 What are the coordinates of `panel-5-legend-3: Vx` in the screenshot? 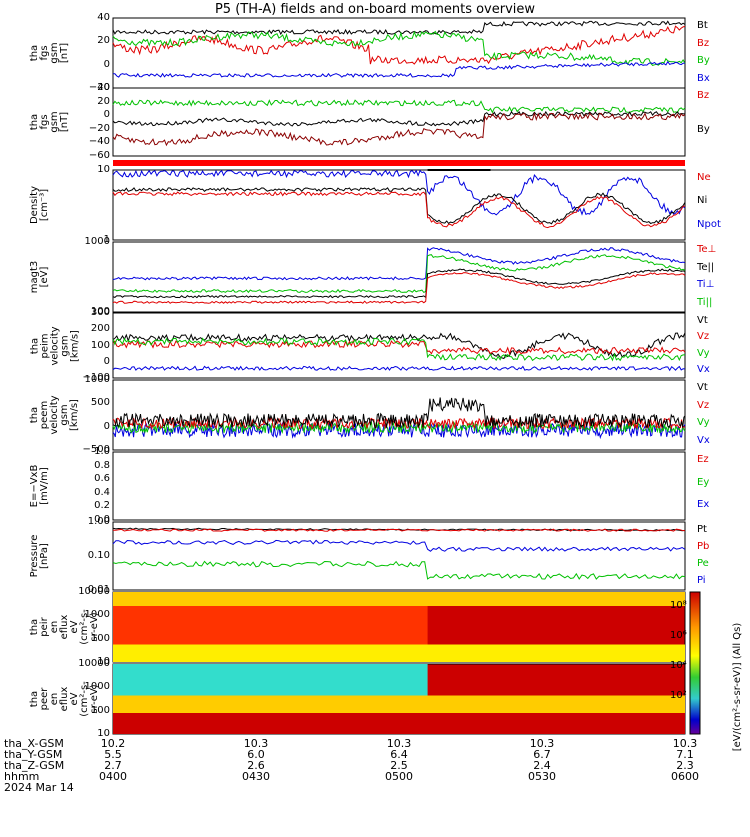 It's located at (703, 440).